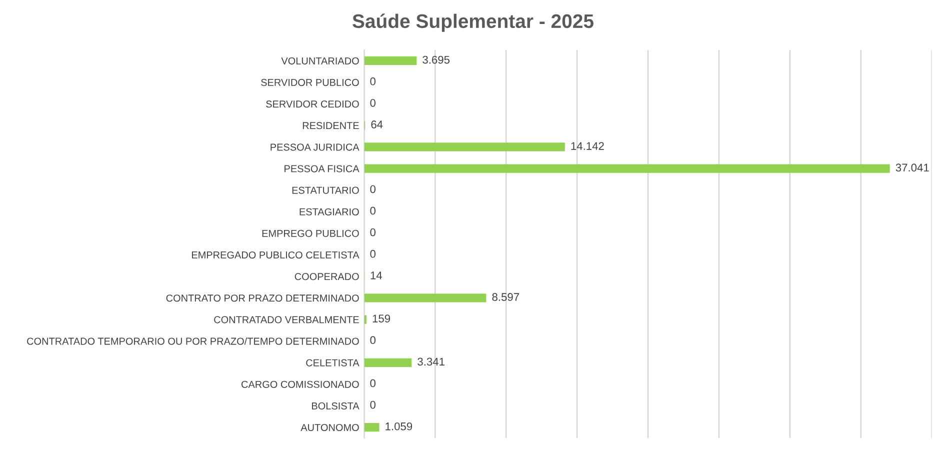  What do you see at coordinates (286, 320) in the screenshot?
I see `y-tick-label: CONTRATADO VERBALMENTE` at bounding box center [286, 320].